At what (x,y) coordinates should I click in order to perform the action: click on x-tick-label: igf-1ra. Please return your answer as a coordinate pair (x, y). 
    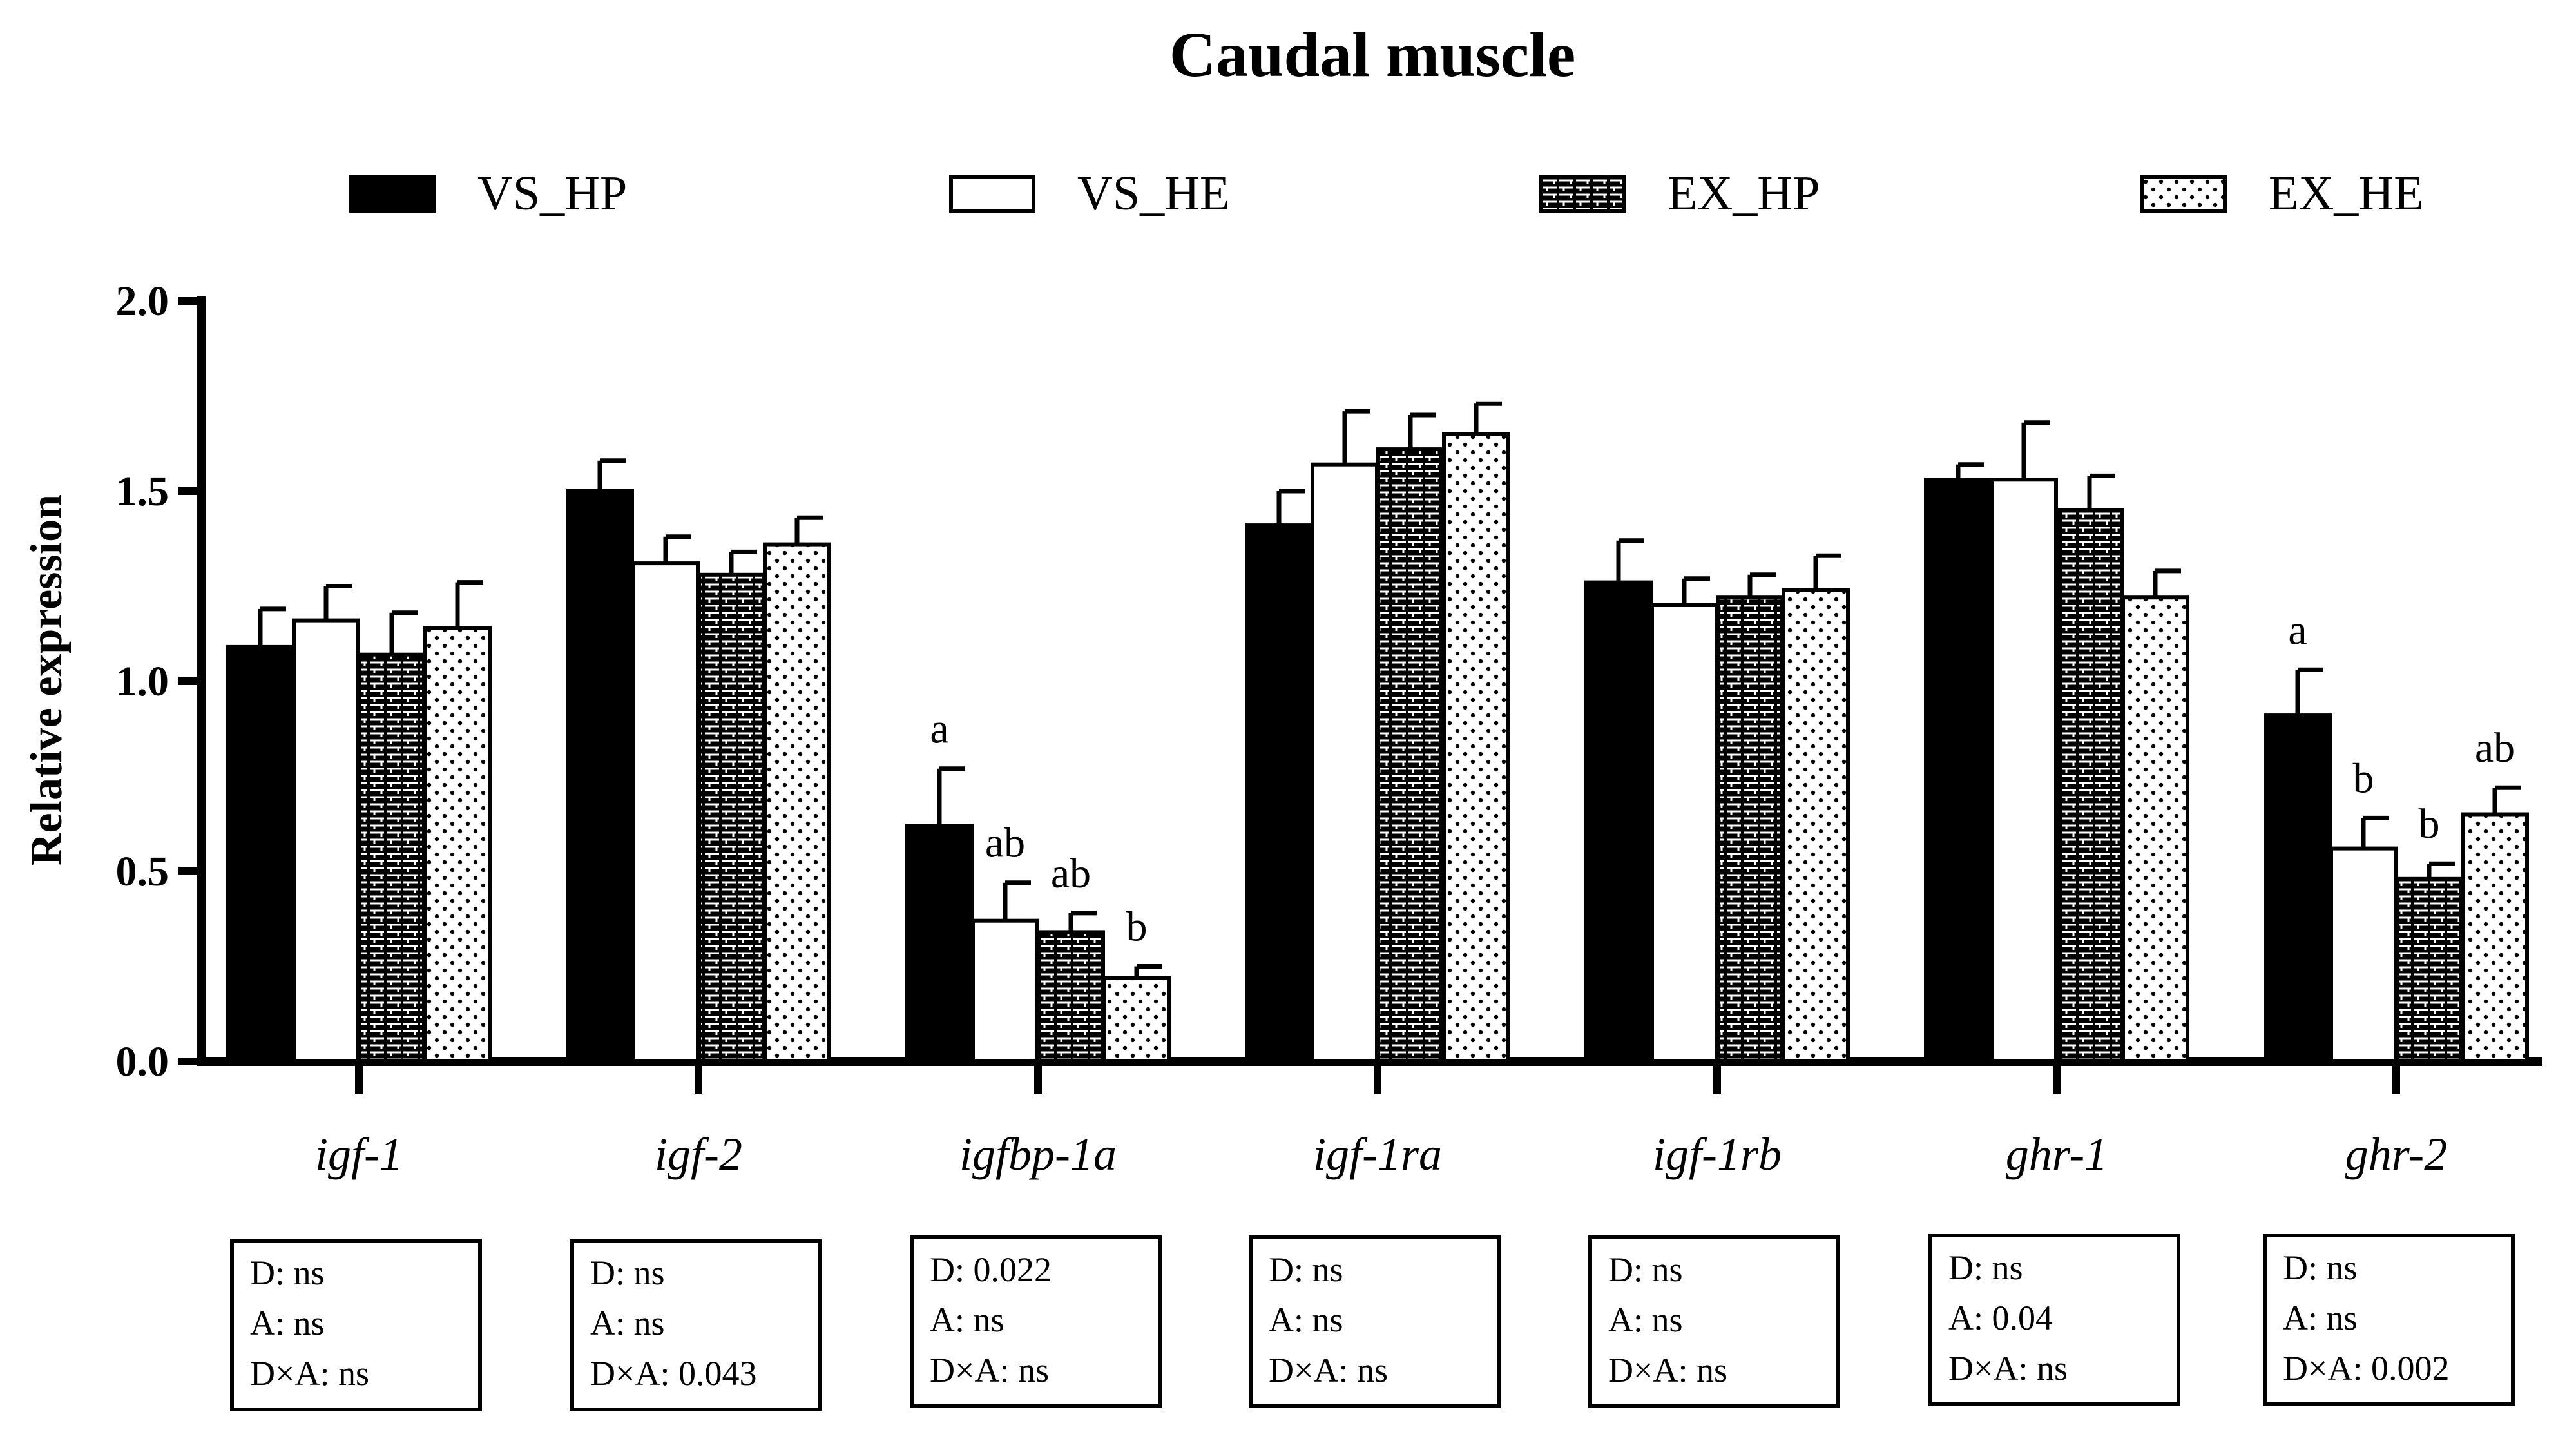
    Looking at the image, I should click on (1377, 1154).